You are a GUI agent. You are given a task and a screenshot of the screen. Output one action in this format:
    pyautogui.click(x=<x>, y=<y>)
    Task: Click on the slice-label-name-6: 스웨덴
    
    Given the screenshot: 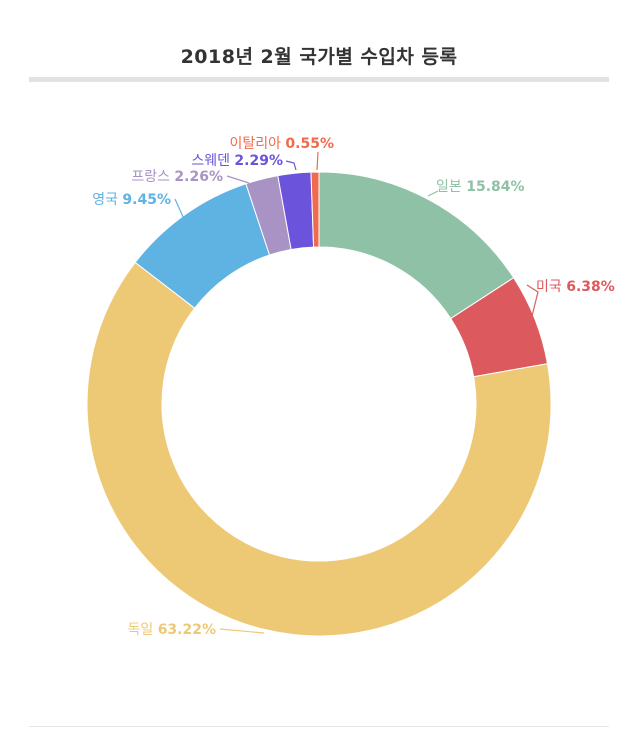 What is the action you would take?
    pyautogui.click(x=212, y=161)
    